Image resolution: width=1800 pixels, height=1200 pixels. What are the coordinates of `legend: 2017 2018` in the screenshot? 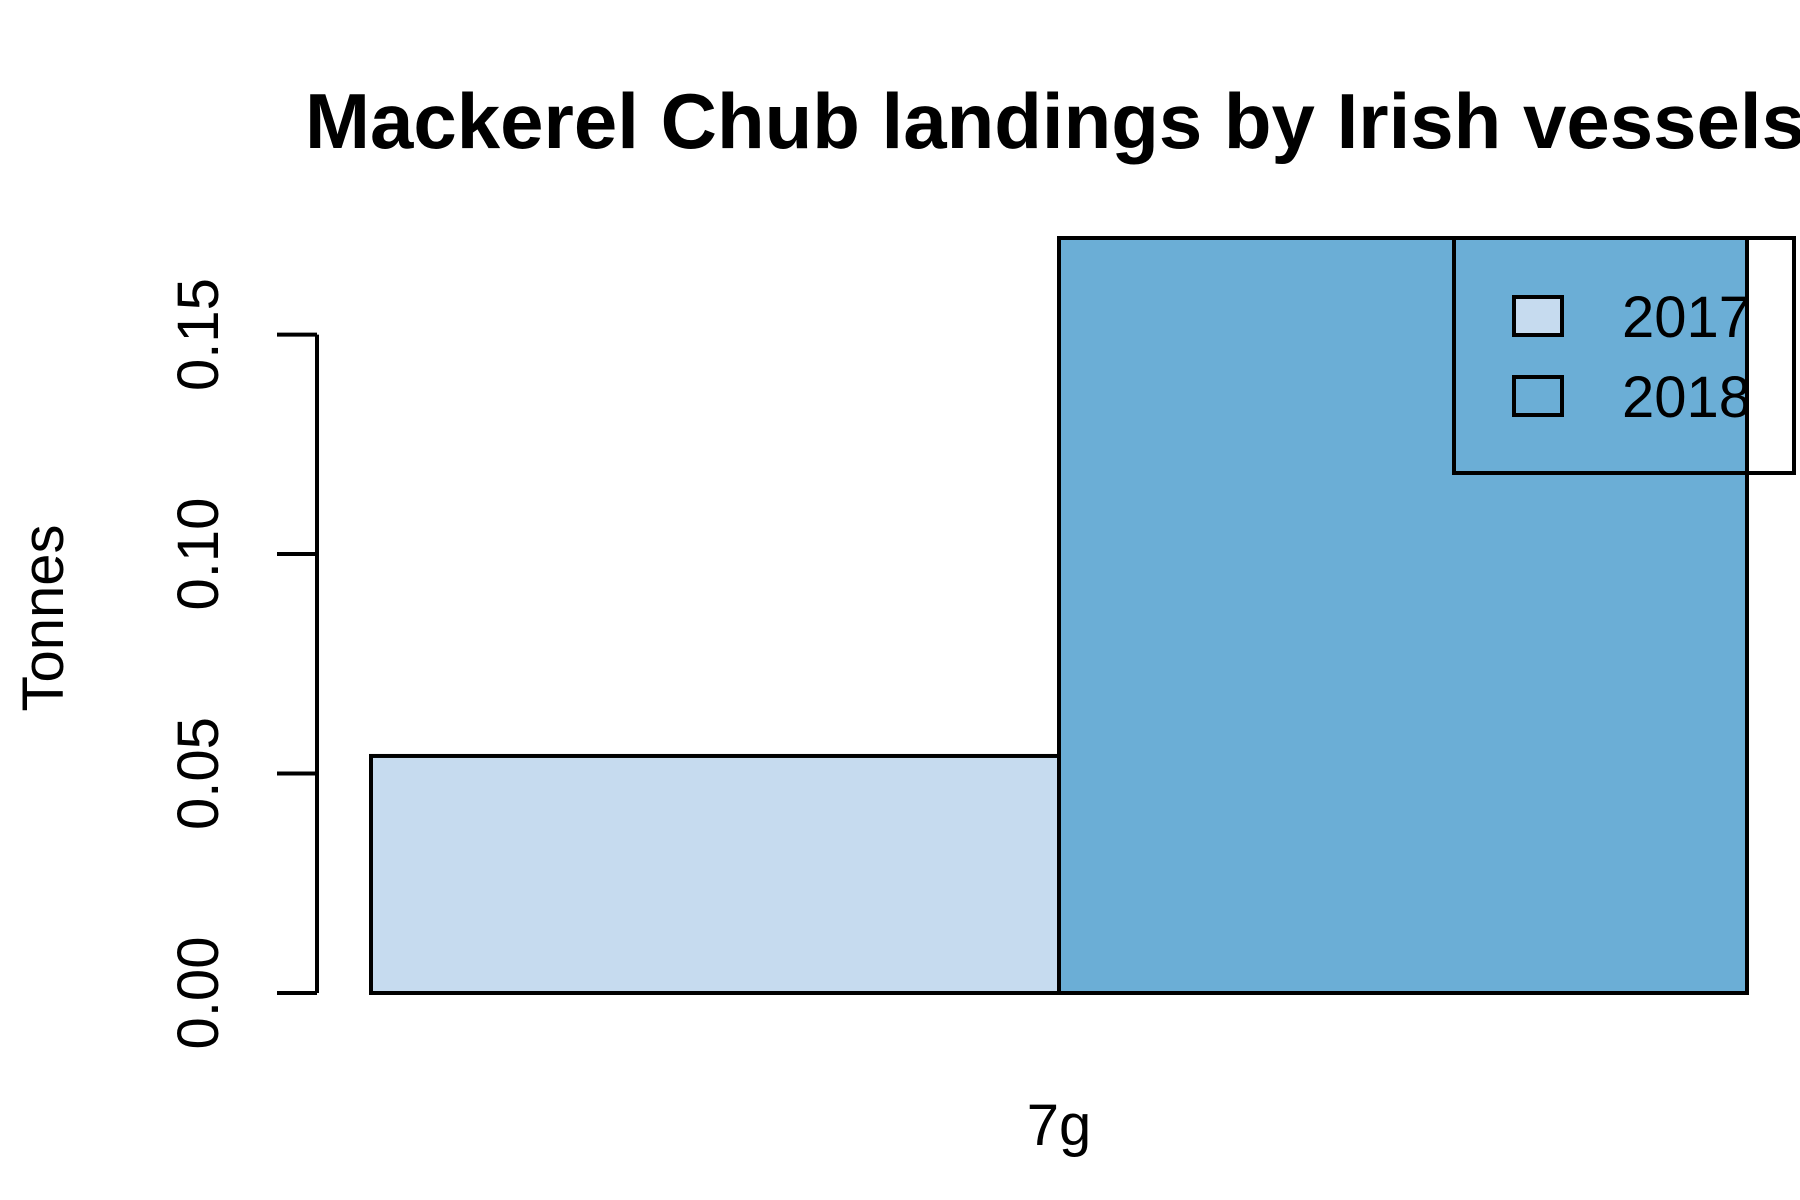 It's located at (1624, 355).